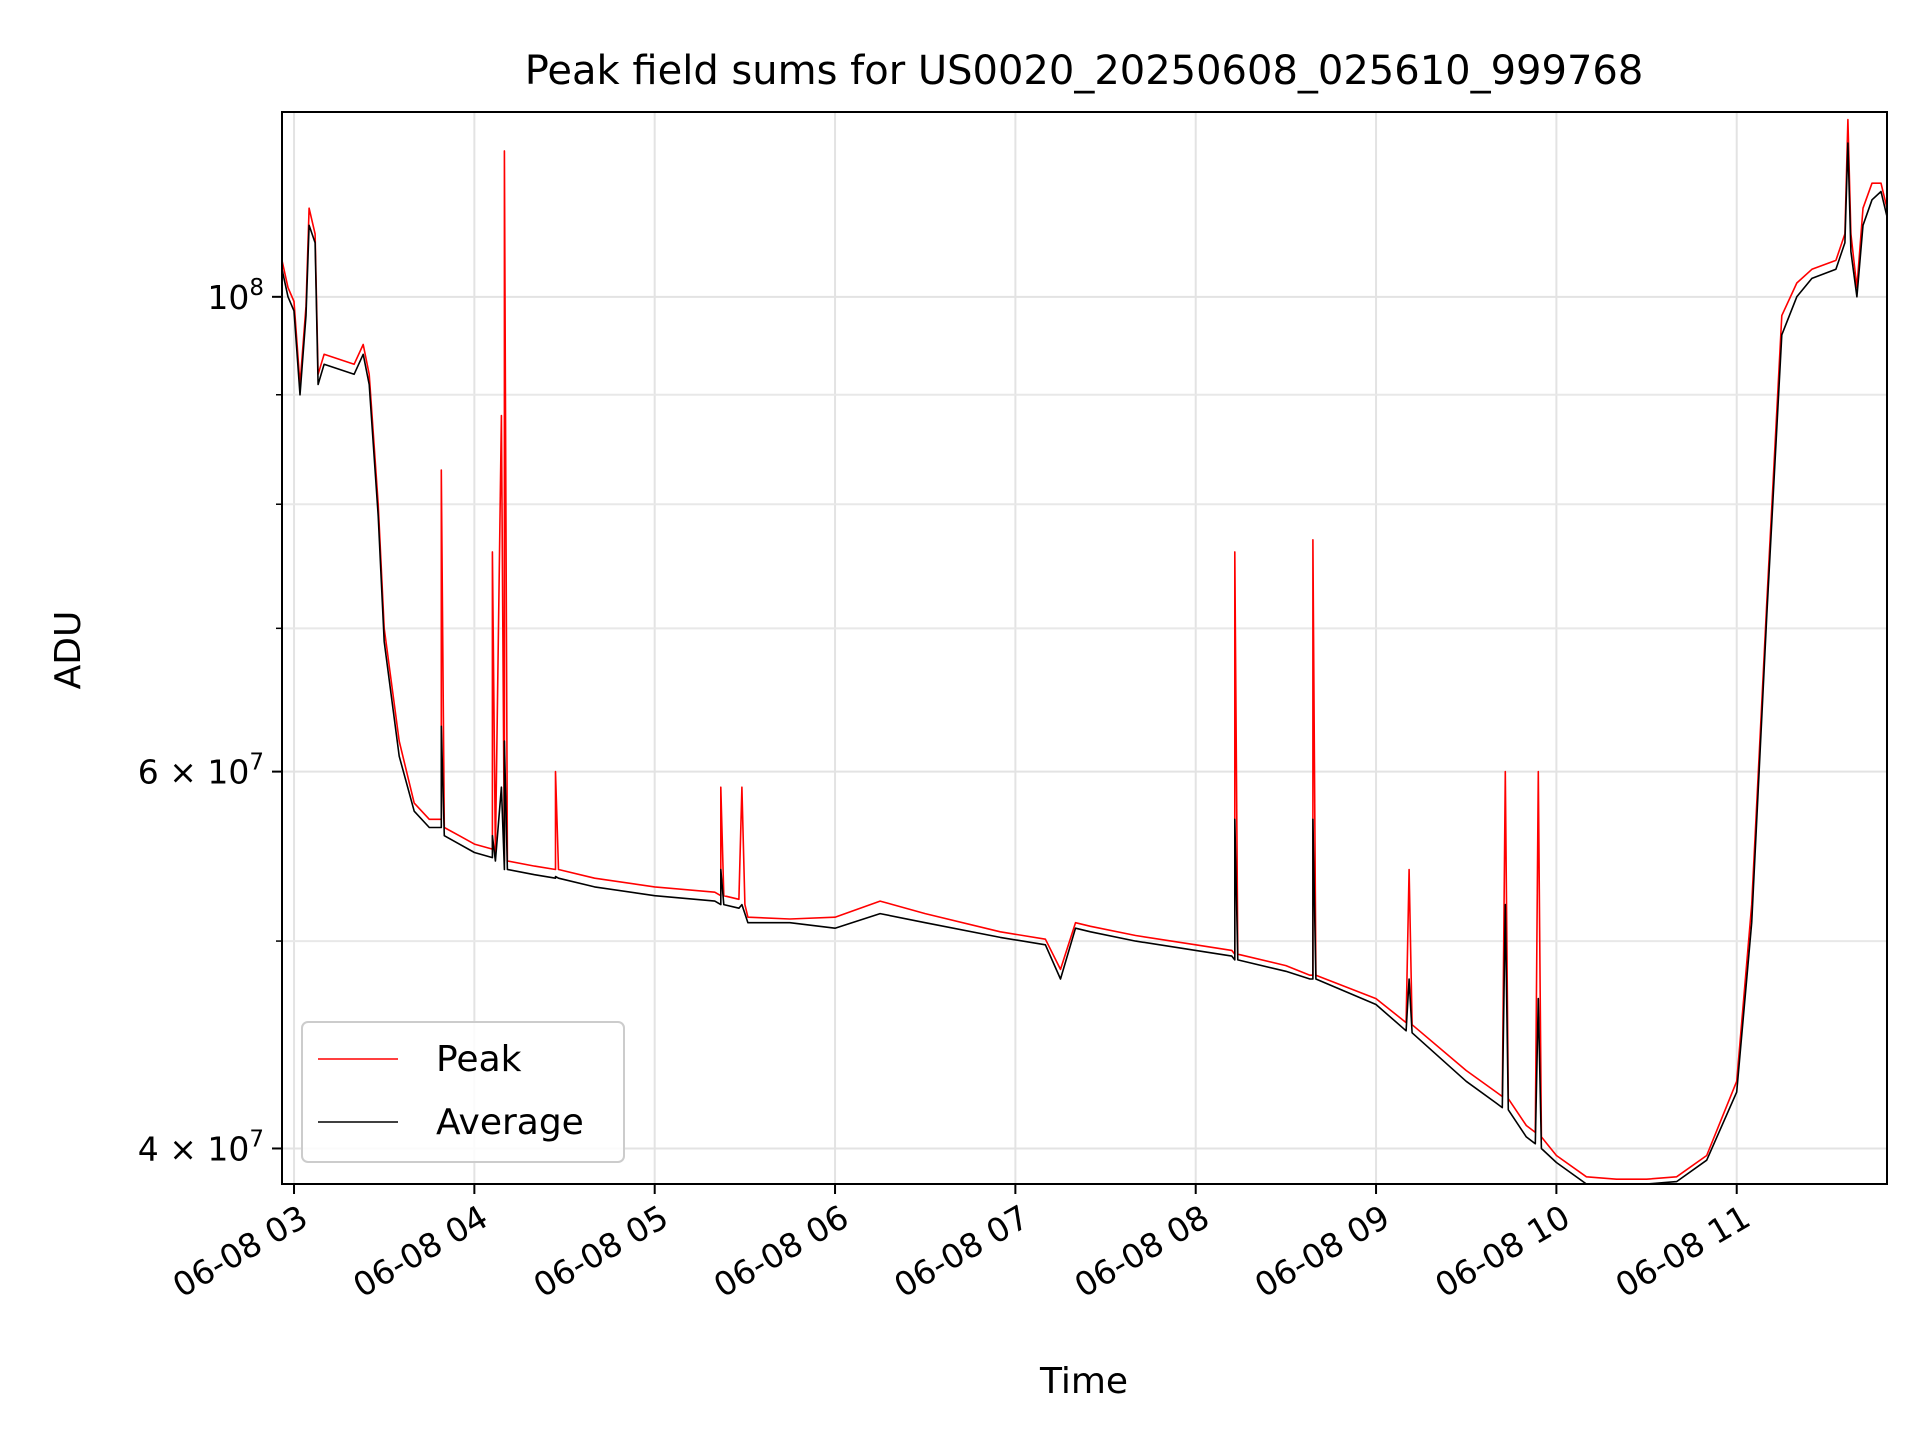  Describe the element at coordinates (510, 1122) in the screenshot. I see `legend-label-average: Average` at that location.